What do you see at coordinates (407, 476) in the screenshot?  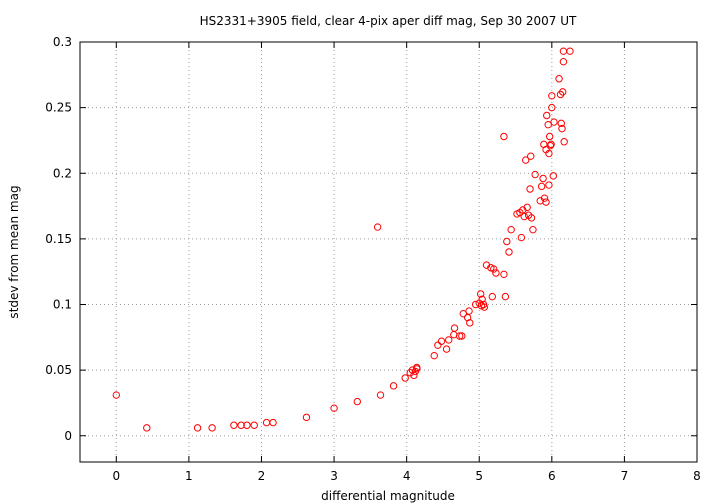 I see `x-tick-label: 4` at bounding box center [407, 476].